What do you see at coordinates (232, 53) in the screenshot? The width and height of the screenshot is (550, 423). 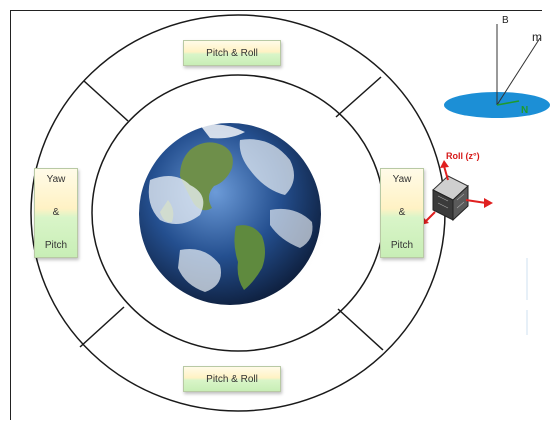 I see `mode-box-top: Pitch & Roll` at bounding box center [232, 53].